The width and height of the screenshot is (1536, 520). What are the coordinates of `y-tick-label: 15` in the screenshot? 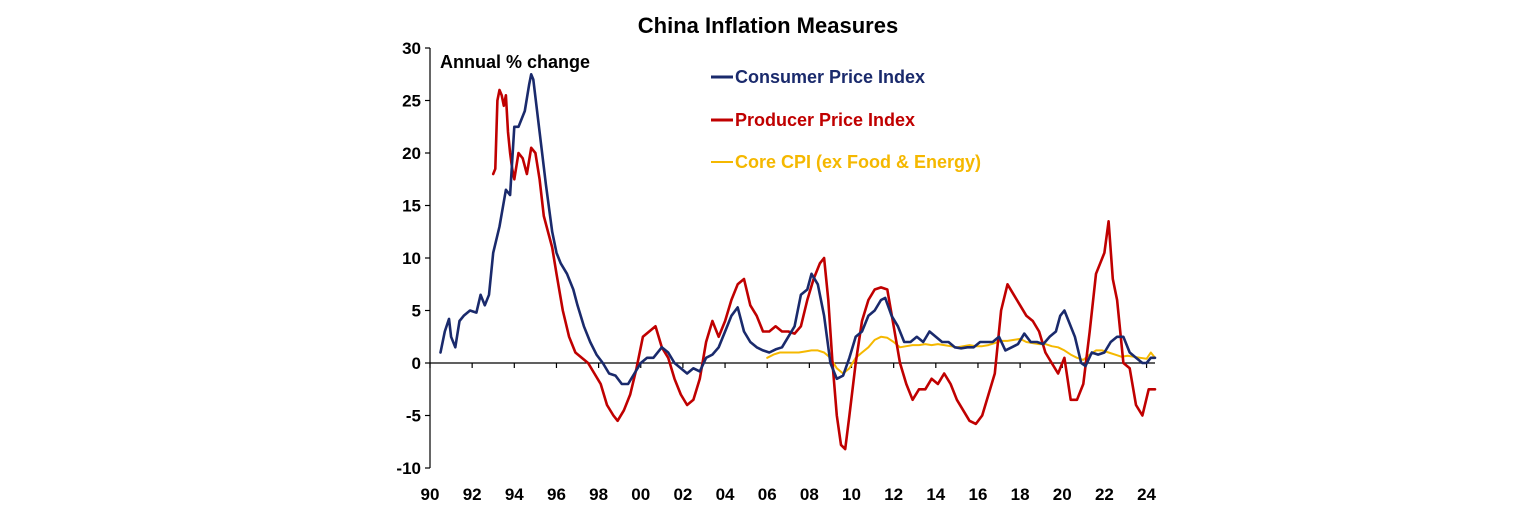 It's located at (411, 206).